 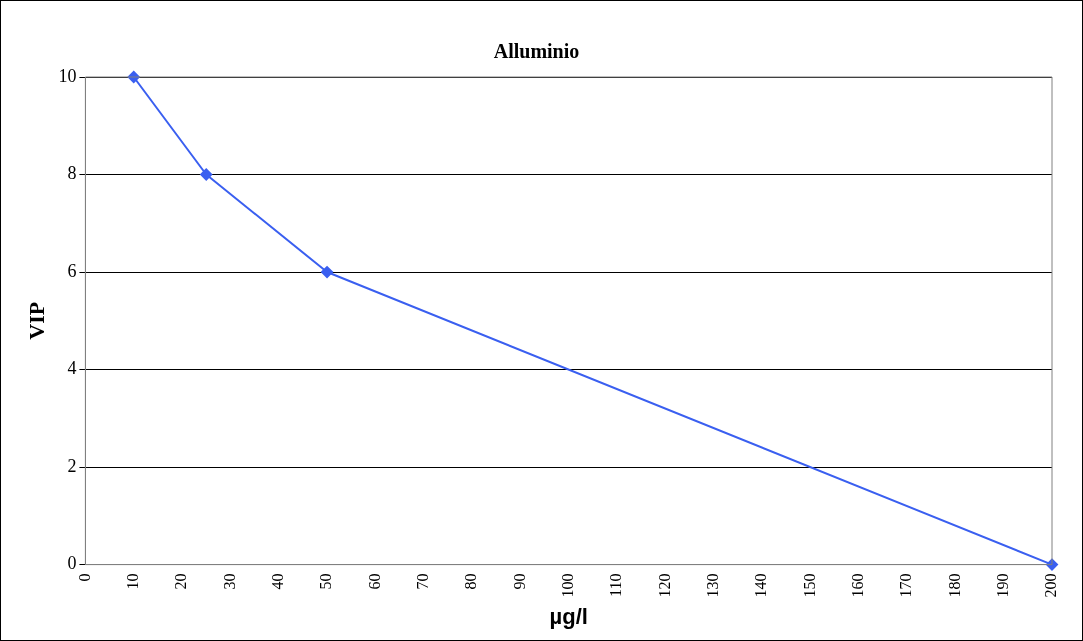 I want to click on y-tick-label: 0, so click(x=72, y=563).